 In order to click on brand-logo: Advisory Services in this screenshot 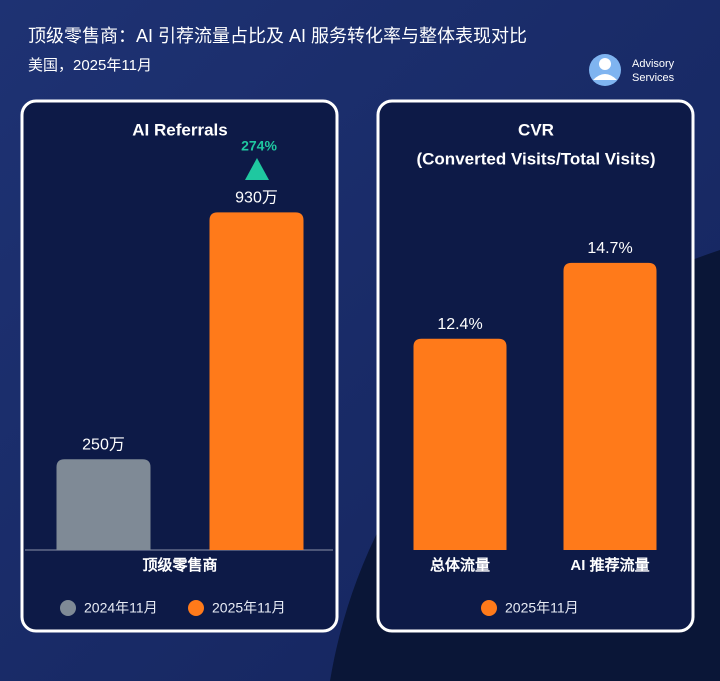, I will do `click(632, 70)`.